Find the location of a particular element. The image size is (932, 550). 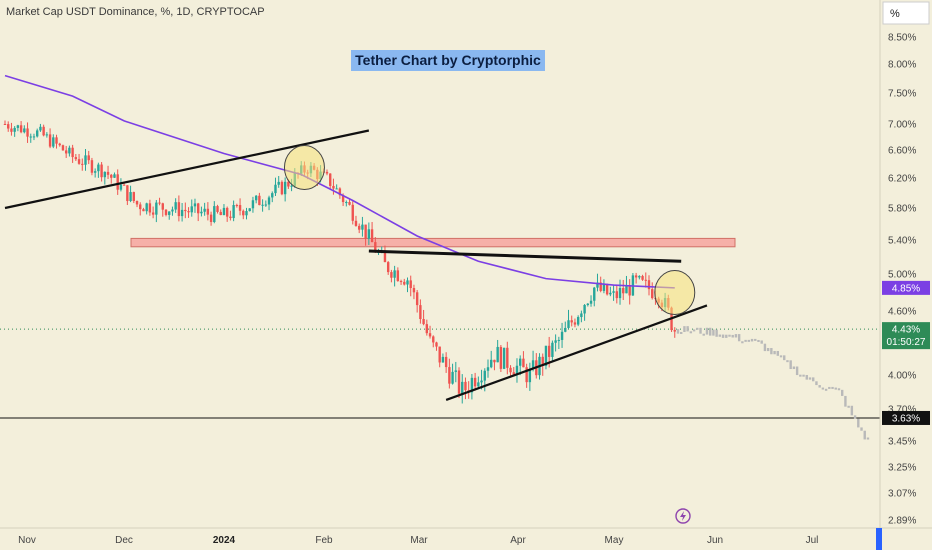

time-tick-label: Apr is located at coordinates (518, 540).